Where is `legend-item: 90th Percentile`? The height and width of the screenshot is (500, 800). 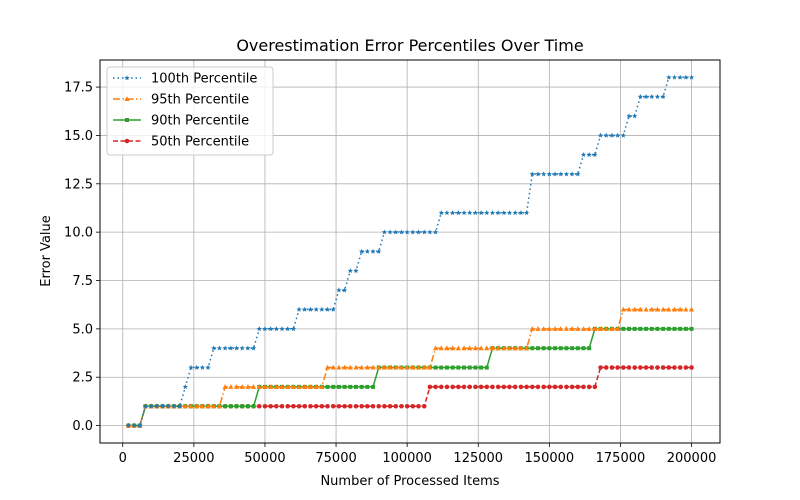 legend-item: 90th Percentile is located at coordinates (181, 121).